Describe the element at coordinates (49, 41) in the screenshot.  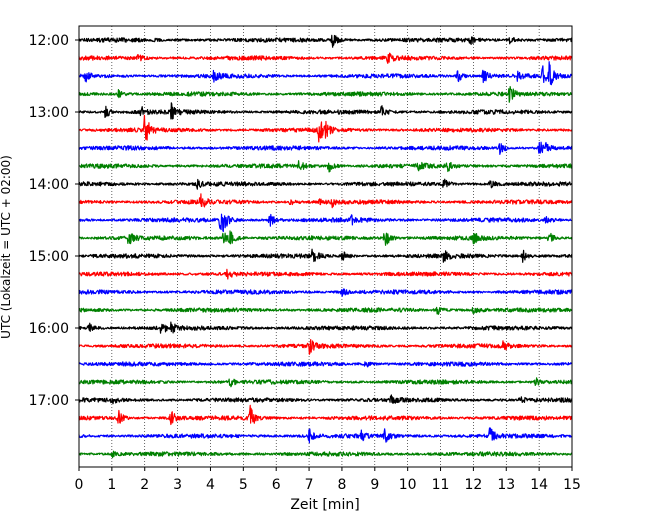
I see `y-tick-label: 12:00` at that location.